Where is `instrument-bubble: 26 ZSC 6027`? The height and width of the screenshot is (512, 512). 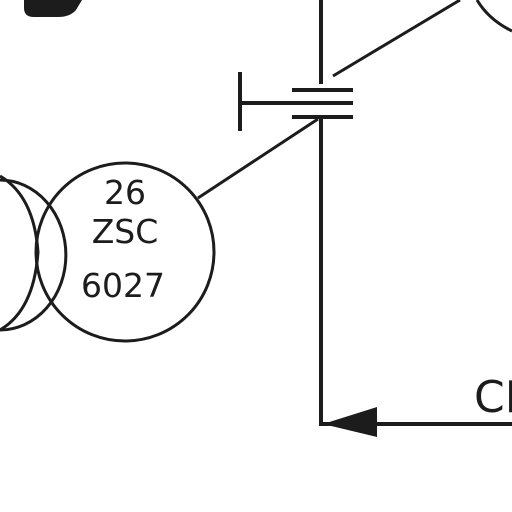
instrument-bubble: 26 ZSC 6027 is located at coordinates (125, 252).